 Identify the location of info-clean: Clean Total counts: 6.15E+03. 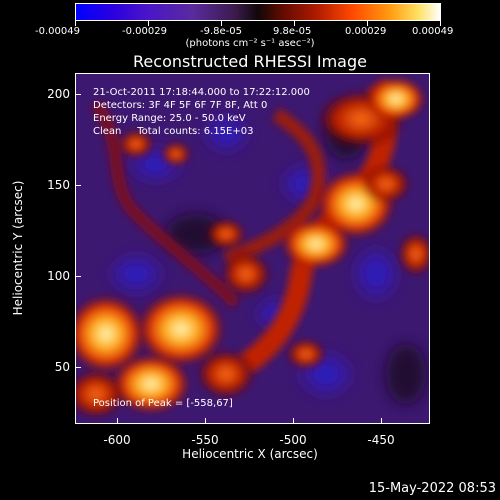
(173, 131).